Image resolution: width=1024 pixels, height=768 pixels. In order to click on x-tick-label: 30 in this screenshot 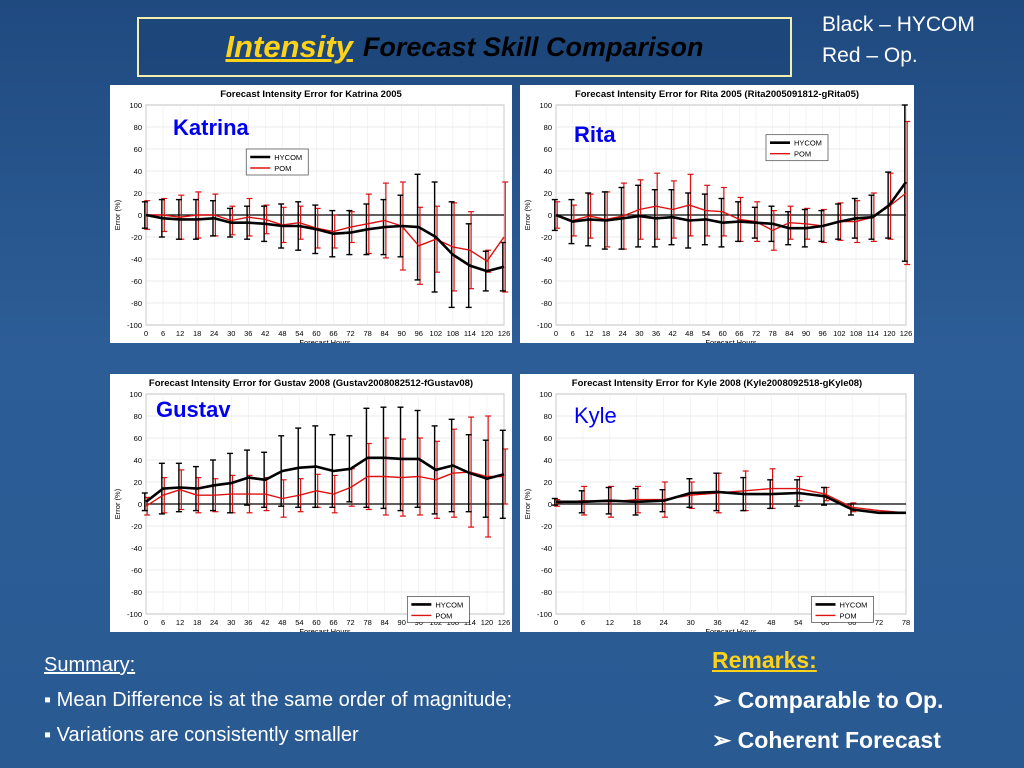, I will do `click(231, 622)`.